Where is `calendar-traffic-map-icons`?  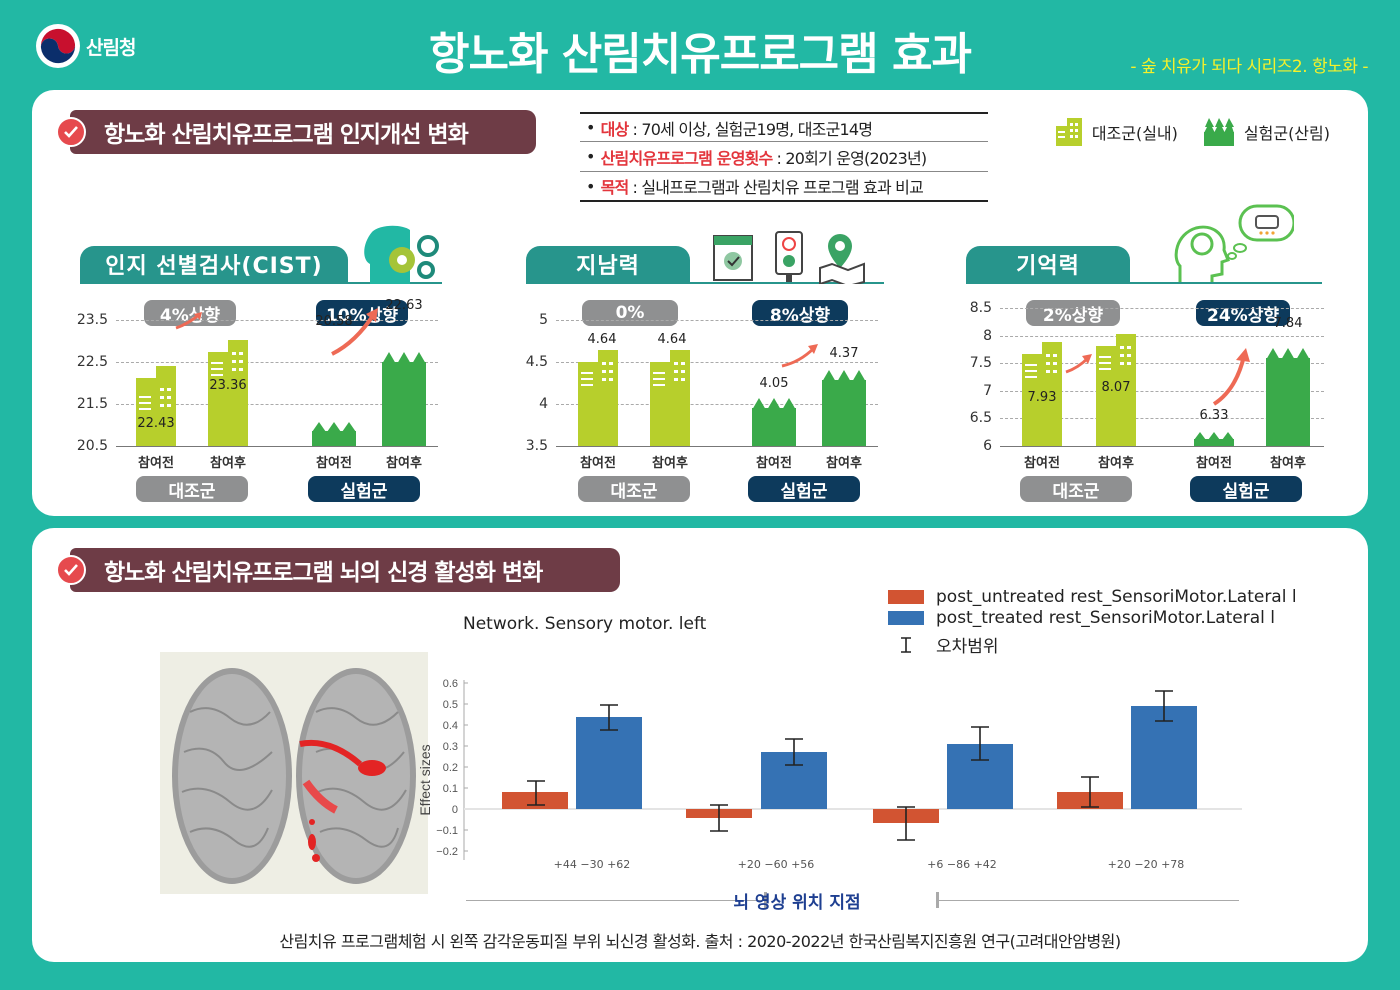
calendar-traffic-map-icons is located at coordinates (789, 257).